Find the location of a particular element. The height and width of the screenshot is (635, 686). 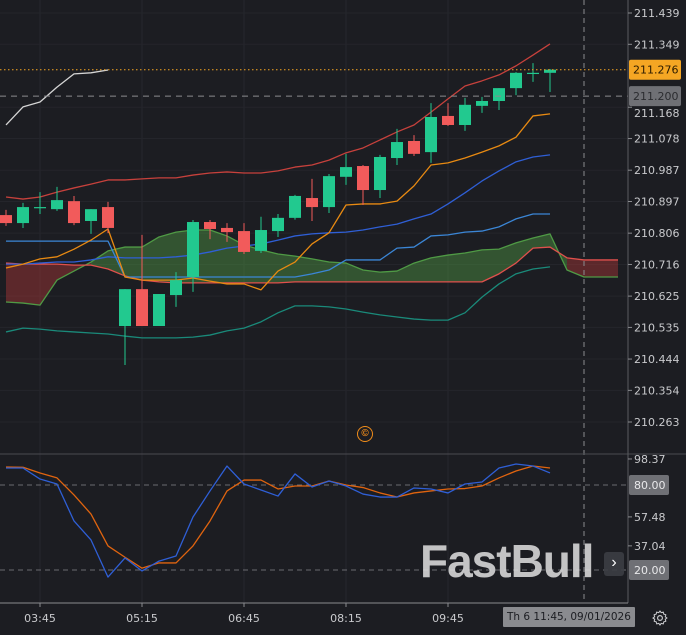

price-axis-label: 210.897 is located at coordinates (657, 202).